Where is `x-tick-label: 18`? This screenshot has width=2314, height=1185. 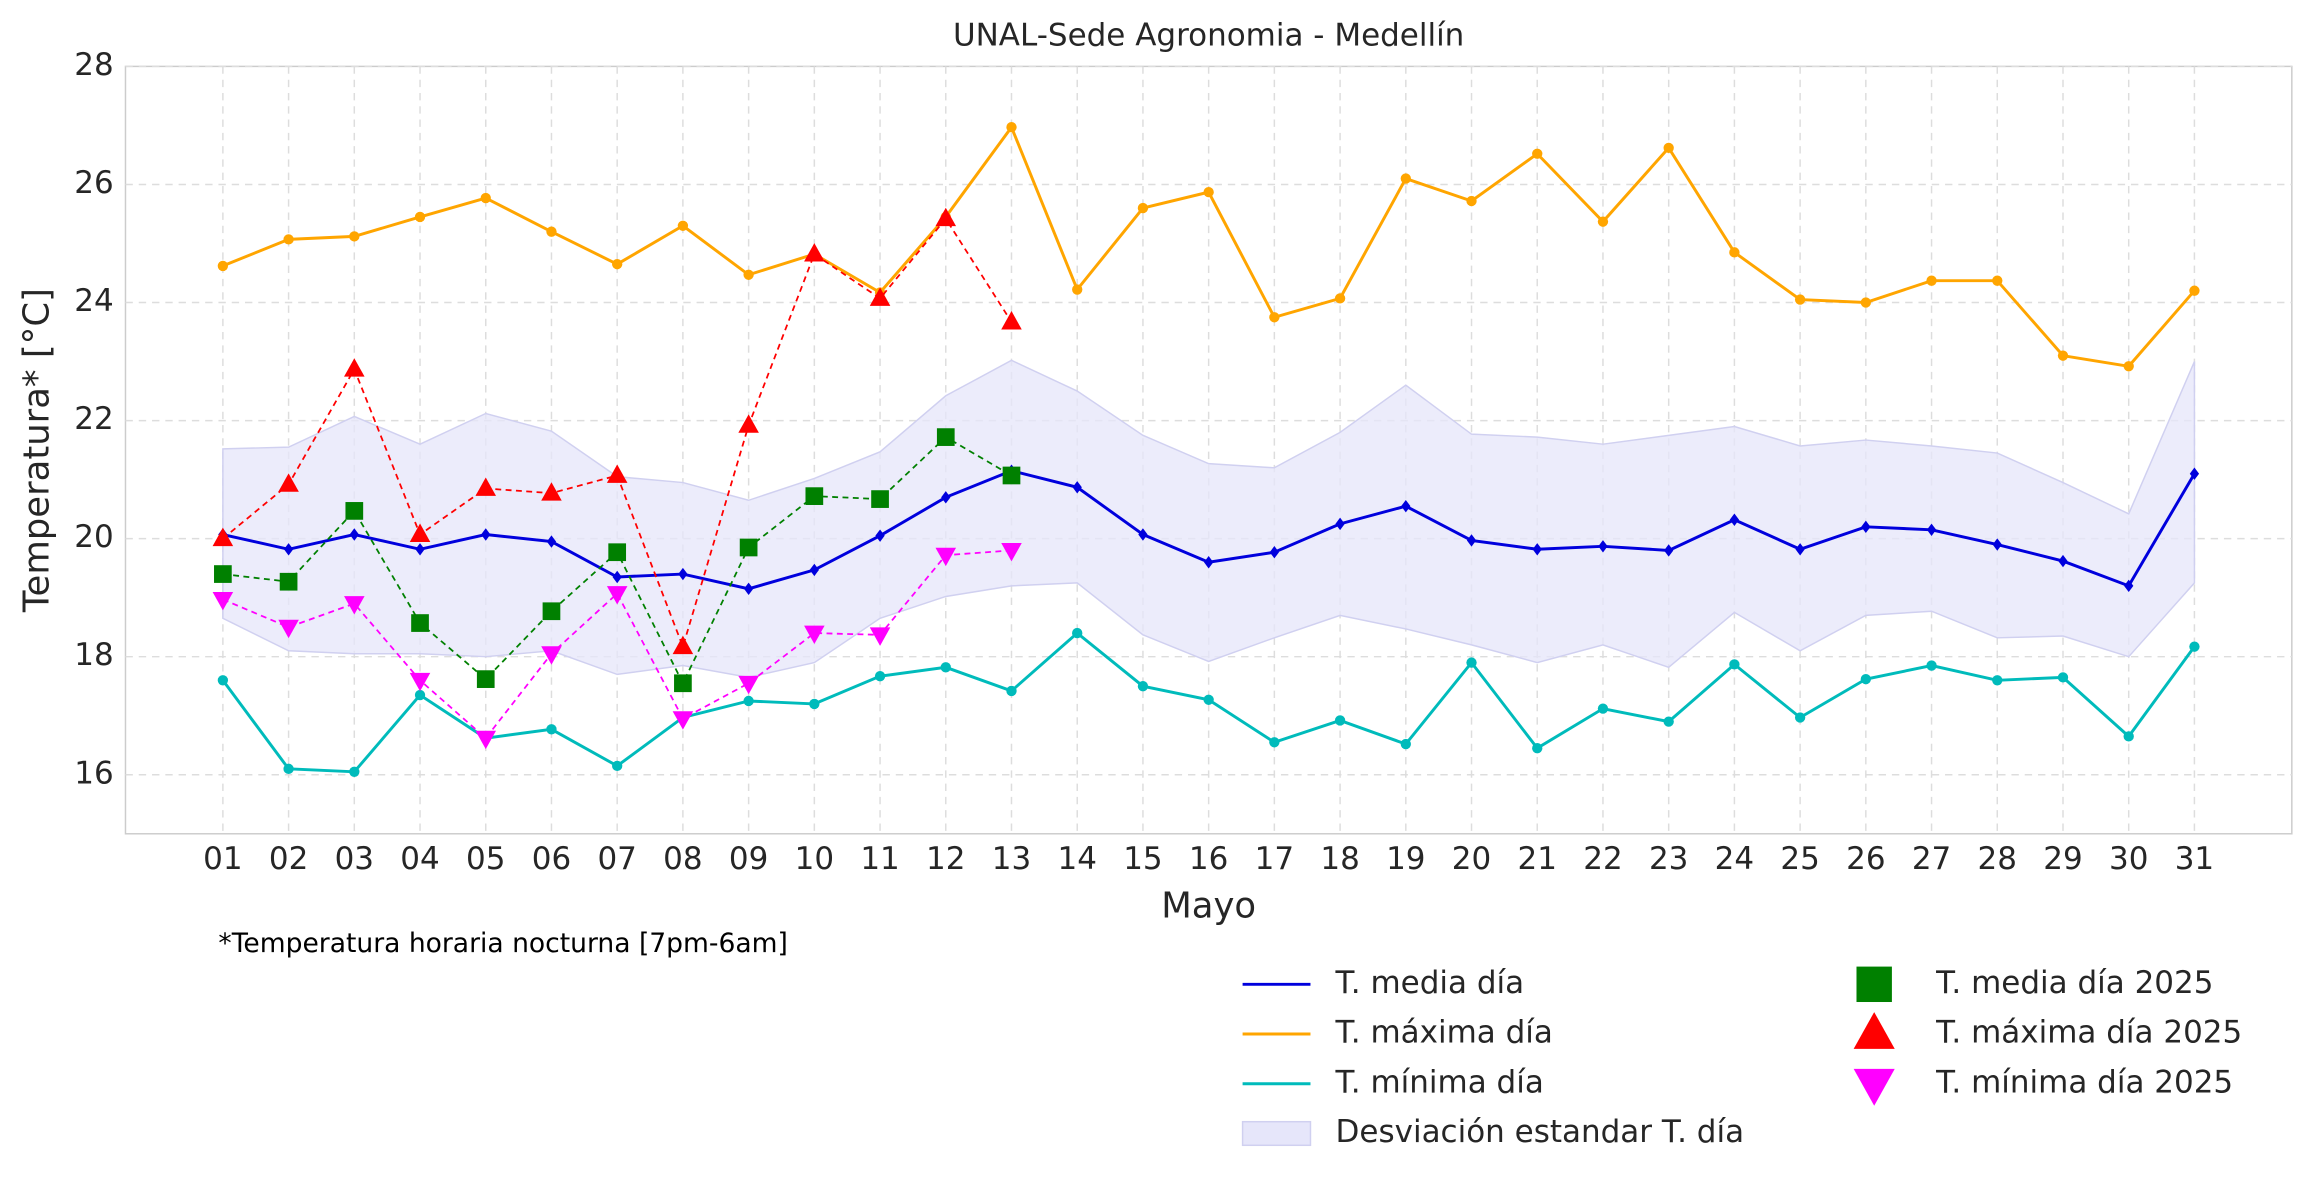 x-tick-label: 18 is located at coordinates (1339, 859).